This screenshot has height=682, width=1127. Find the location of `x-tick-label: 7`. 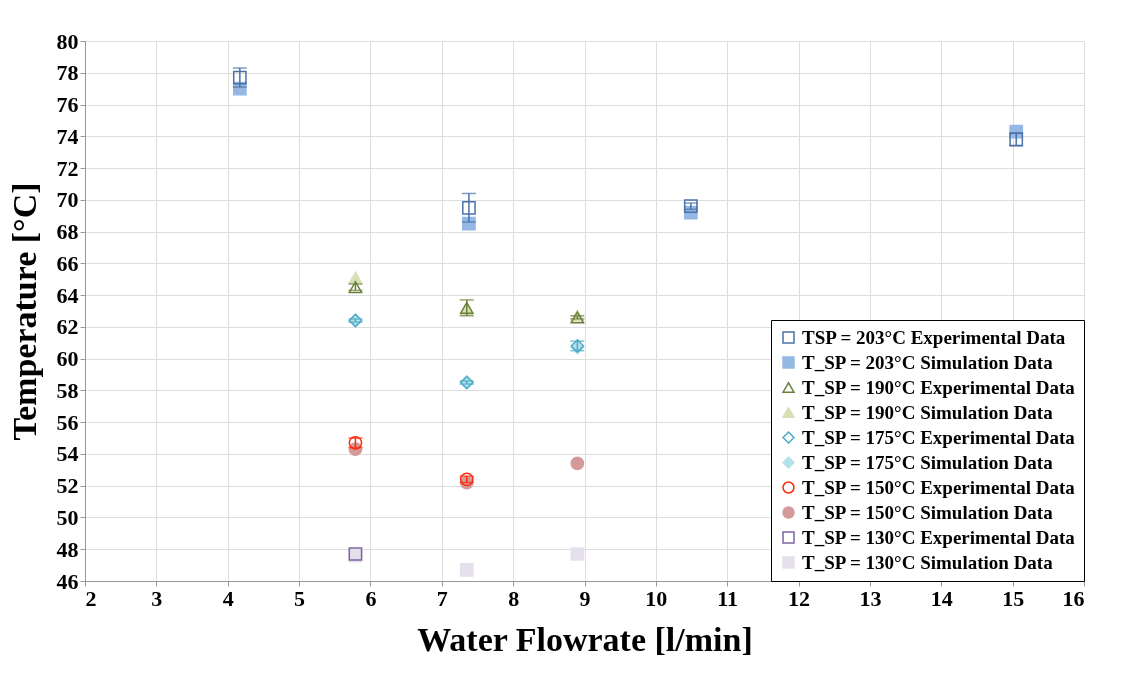

x-tick-label: 7 is located at coordinates (442, 598).